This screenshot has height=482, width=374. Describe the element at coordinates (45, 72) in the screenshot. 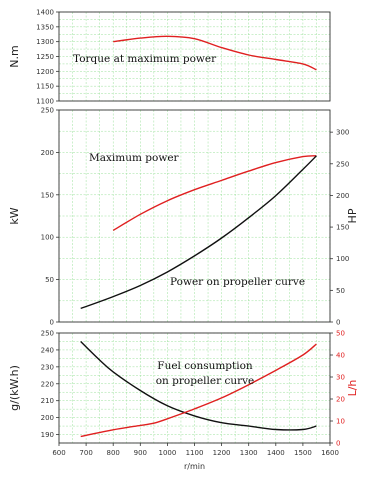

I see `y-tick-label: 1200` at that location.